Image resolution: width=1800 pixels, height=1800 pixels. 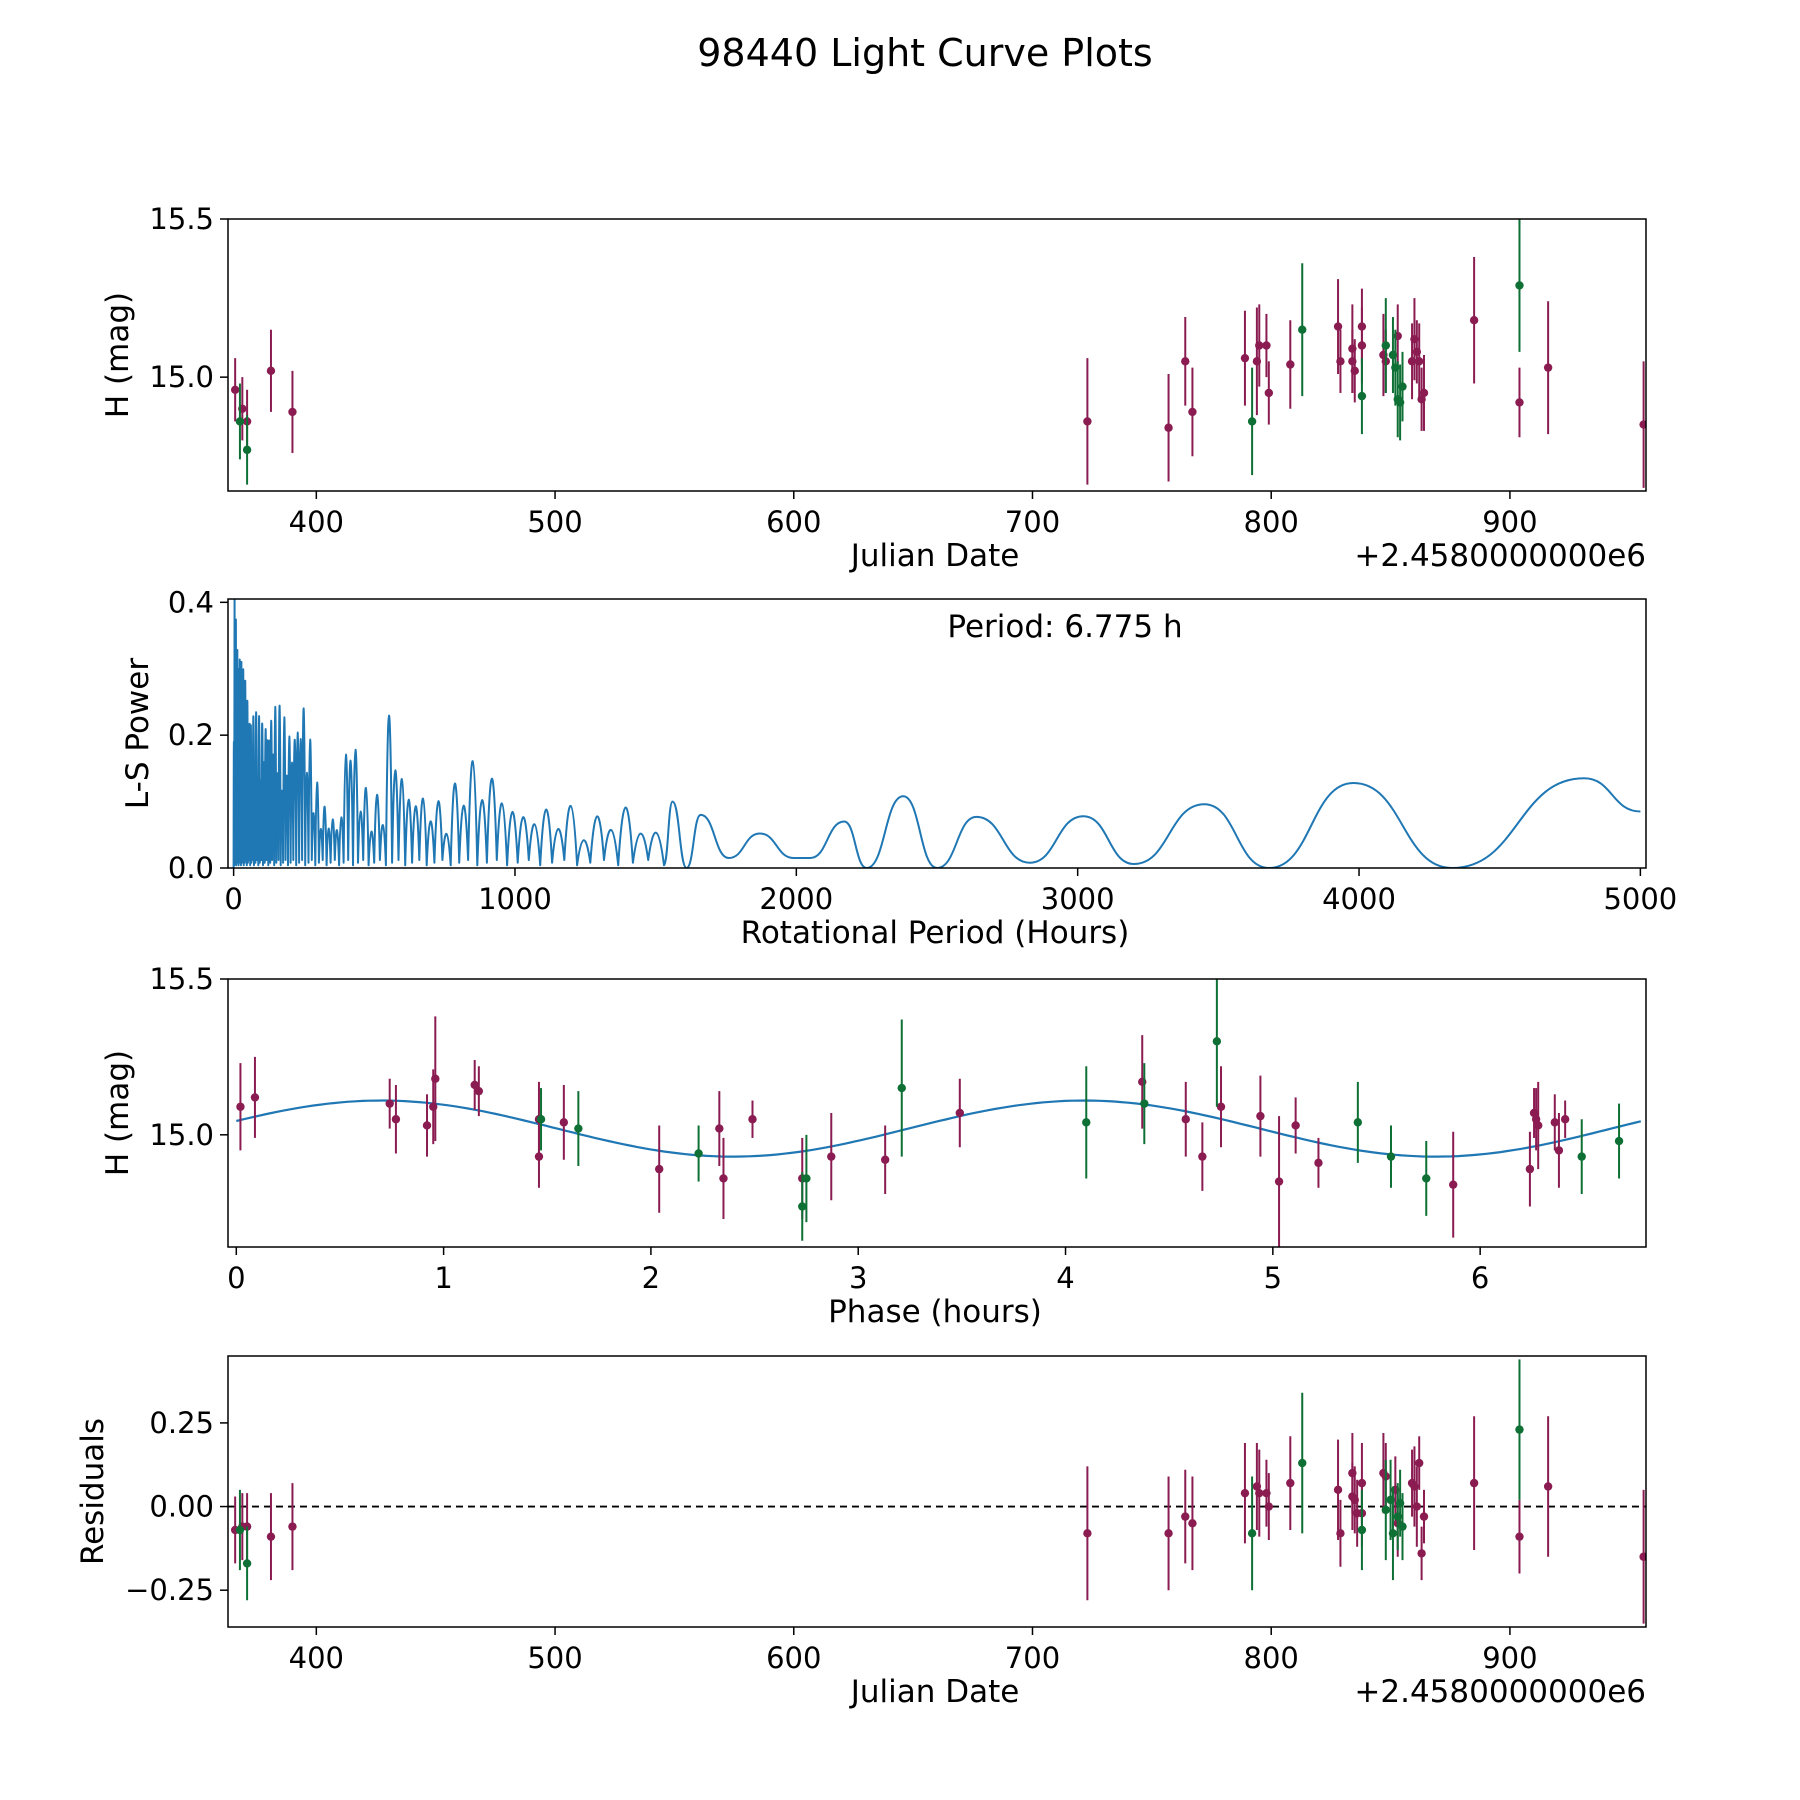 I want to click on x-tick-label: 900, so click(x=1509, y=1658).